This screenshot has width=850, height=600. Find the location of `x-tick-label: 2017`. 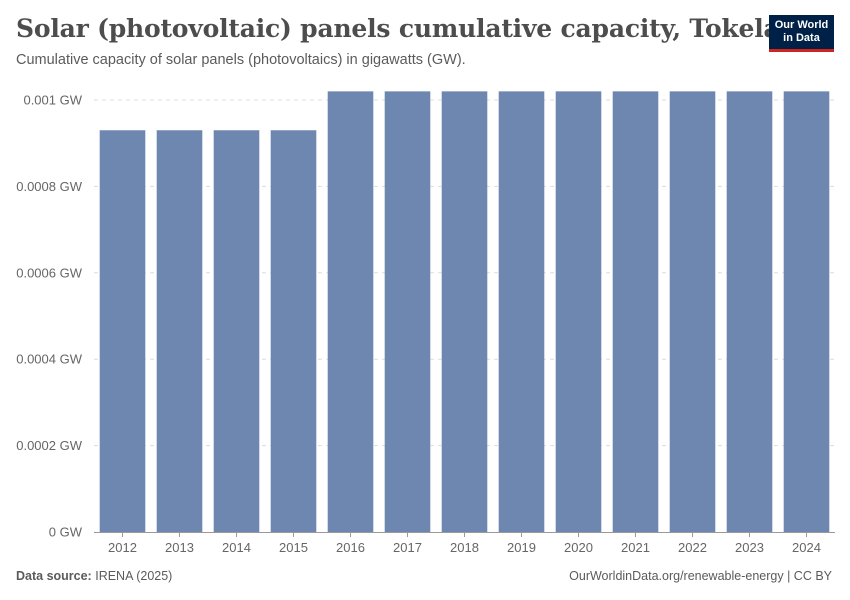

x-tick-label: 2017 is located at coordinates (407, 547).